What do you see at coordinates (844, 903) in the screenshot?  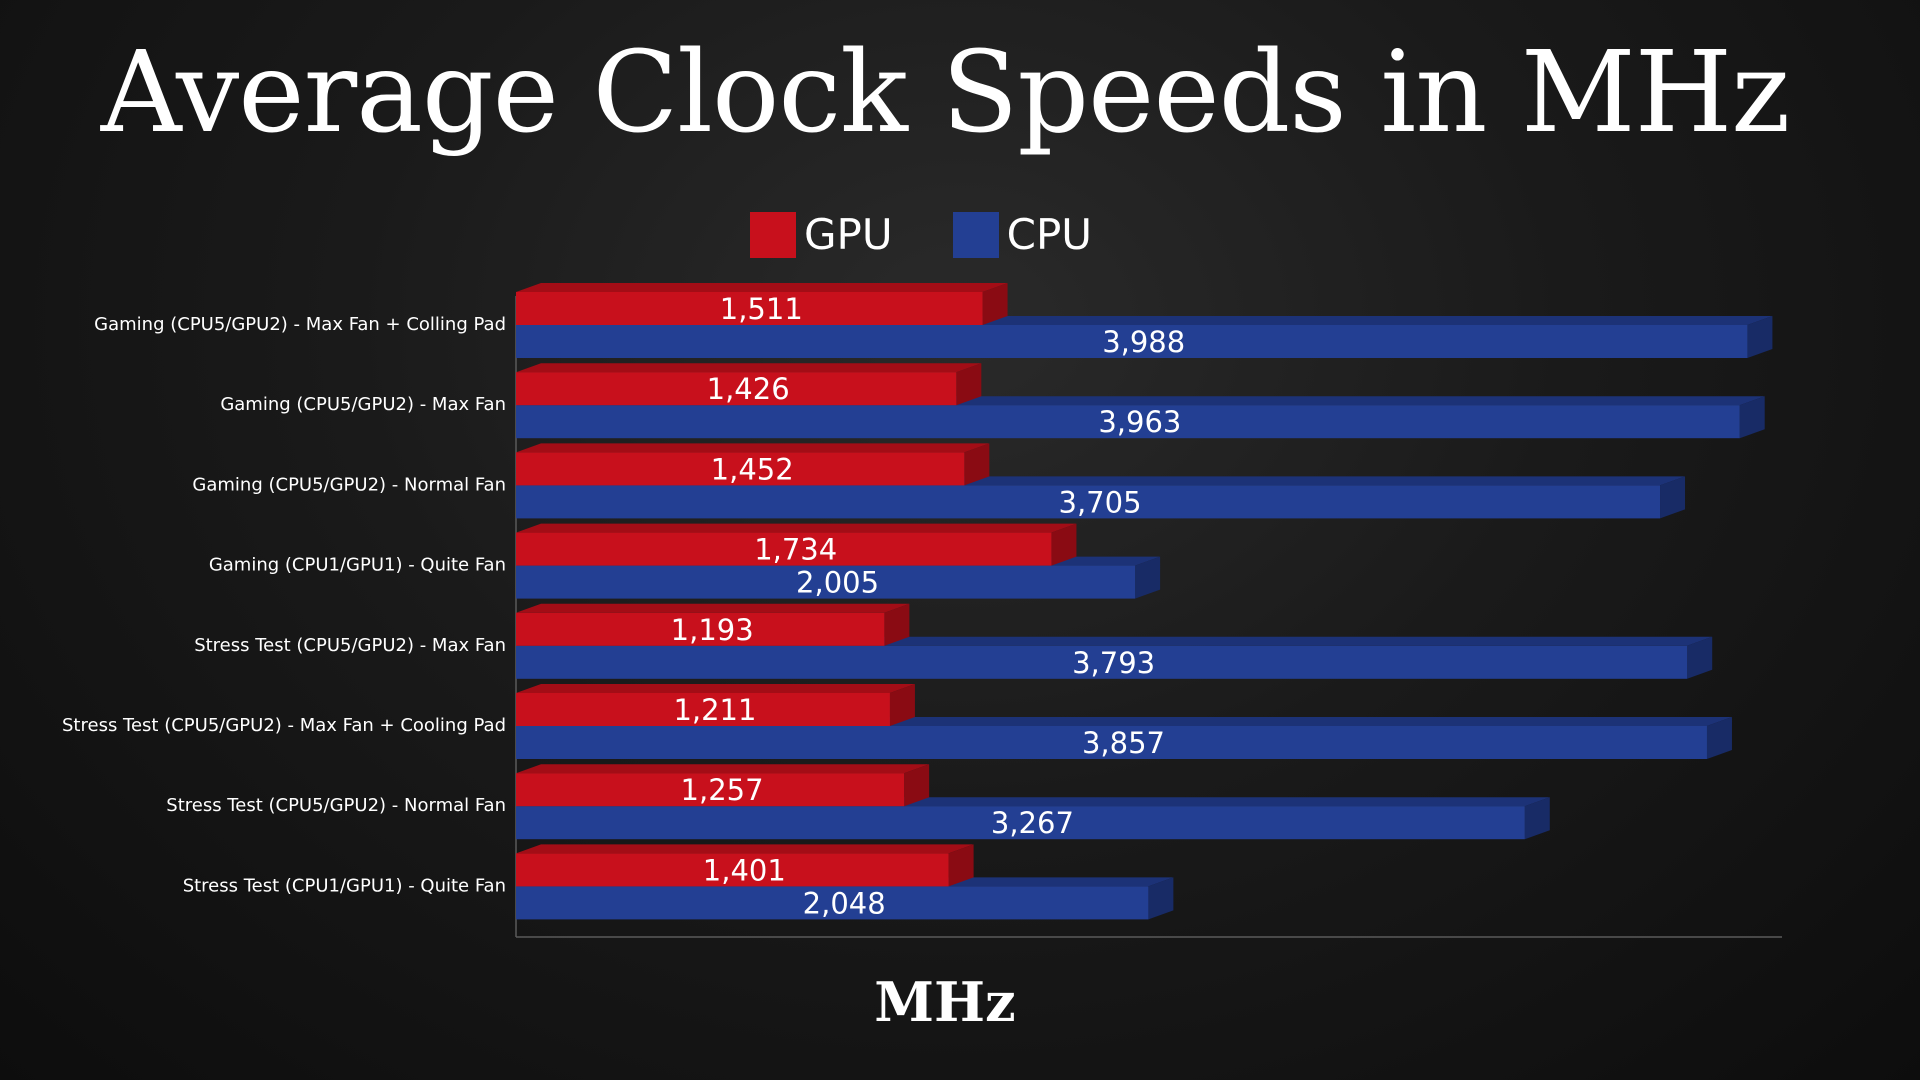 I see `cpu-value-label: 2,048` at bounding box center [844, 903].